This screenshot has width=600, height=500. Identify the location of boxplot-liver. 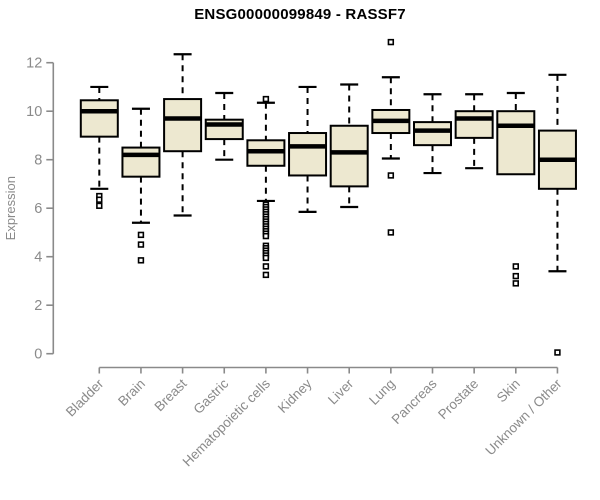
(349, 146).